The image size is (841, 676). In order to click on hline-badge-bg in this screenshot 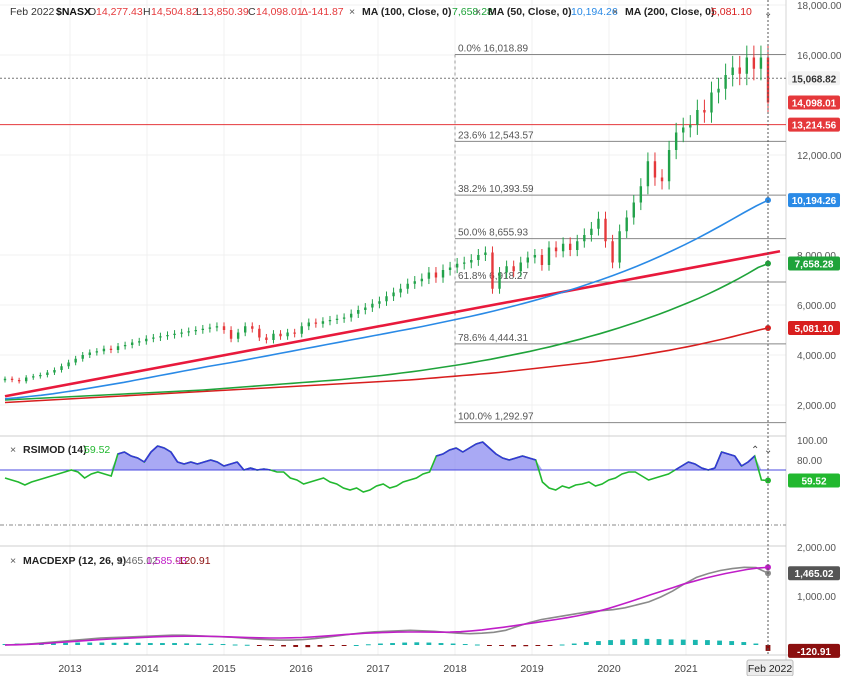, I will do `click(814, 124)`.